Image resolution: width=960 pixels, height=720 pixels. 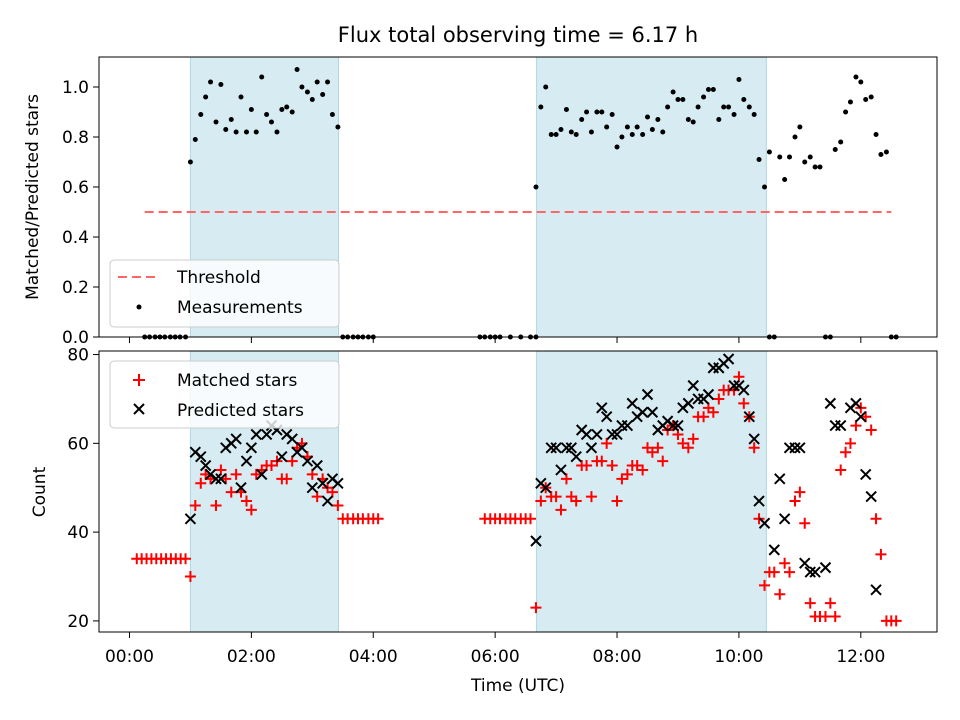 What do you see at coordinates (517, 686) in the screenshot?
I see `x-axis-label: Time (UTC)` at bounding box center [517, 686].